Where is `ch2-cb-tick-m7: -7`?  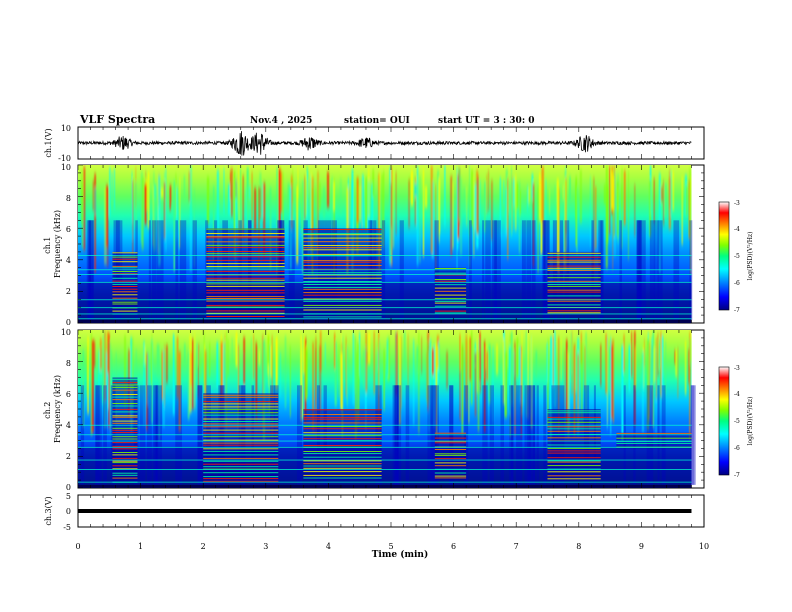
ch2-cb-tick-m7: -7 is located at coordinates (737, 475).